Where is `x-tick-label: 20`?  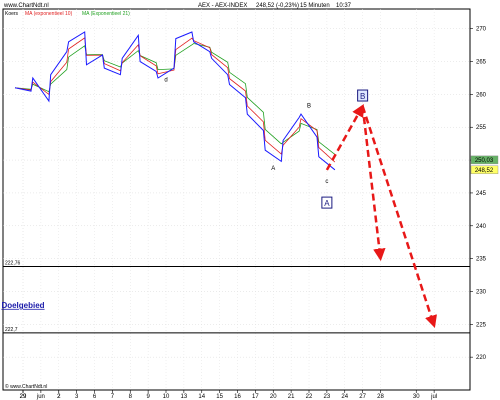
x-tick-label: 20 is located at coordinates (273, 397).